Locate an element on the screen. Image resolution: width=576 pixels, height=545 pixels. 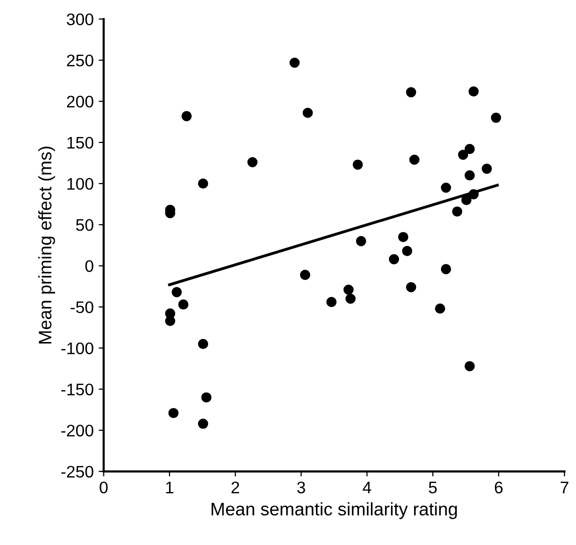
x-tick-label: 1 is located at coordinates (170, 488).